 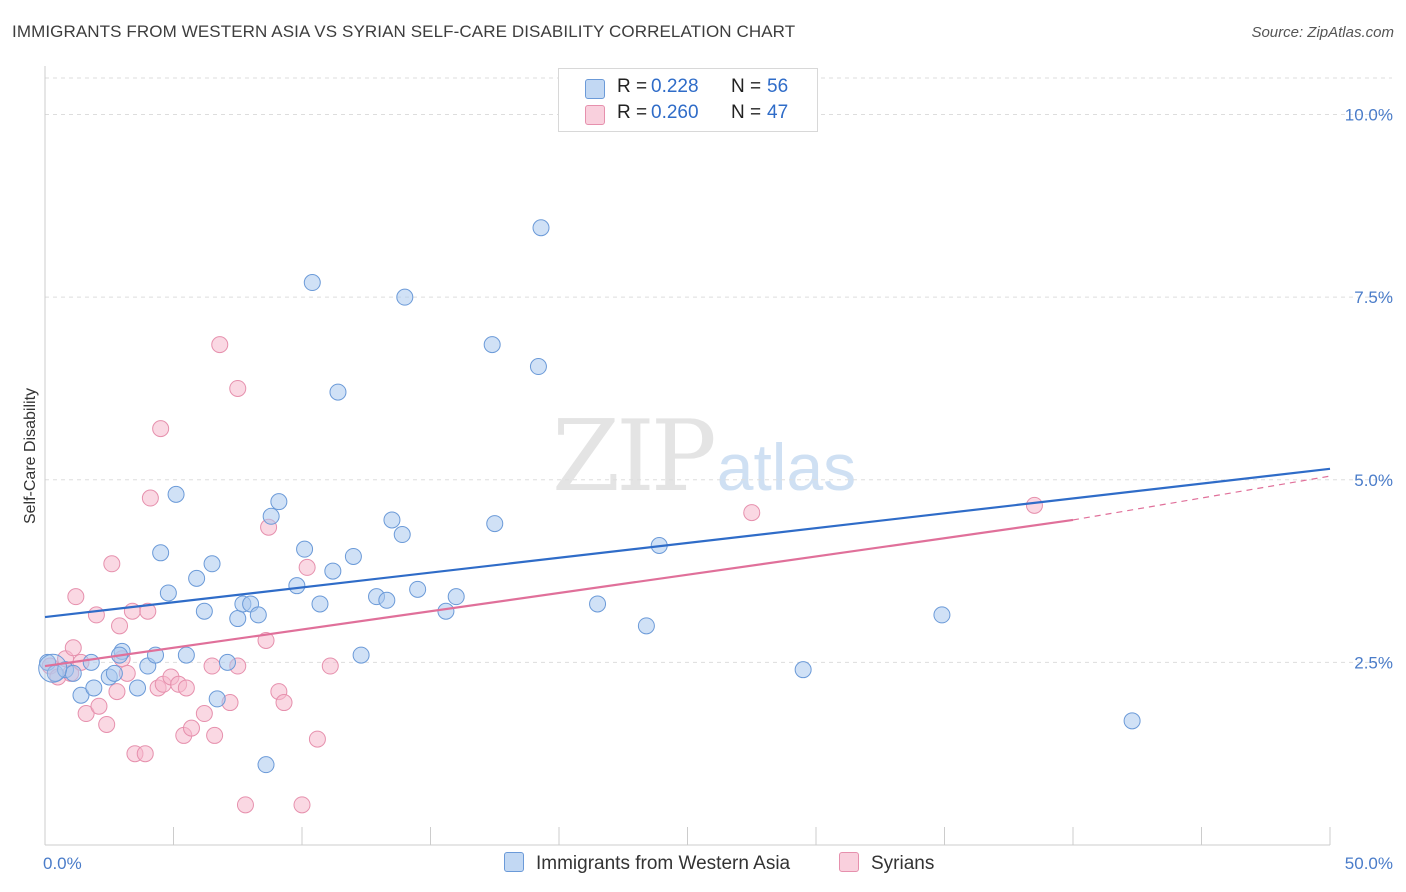 What do you see at coordinates (1322, 32) in the screenshot?
I see `source-label: Source: ZipAtlas.com` at bounding box center [1322, 32].